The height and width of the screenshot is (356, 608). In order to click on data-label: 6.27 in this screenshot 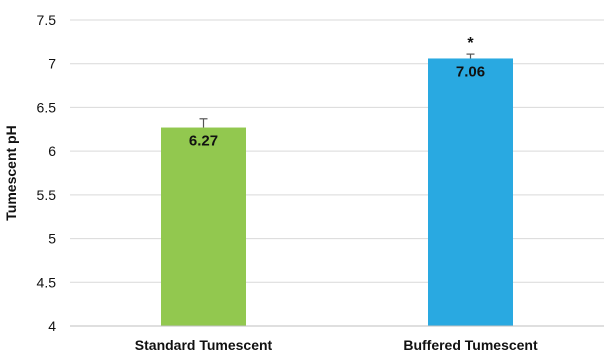, I will do `click(203, 141)`.